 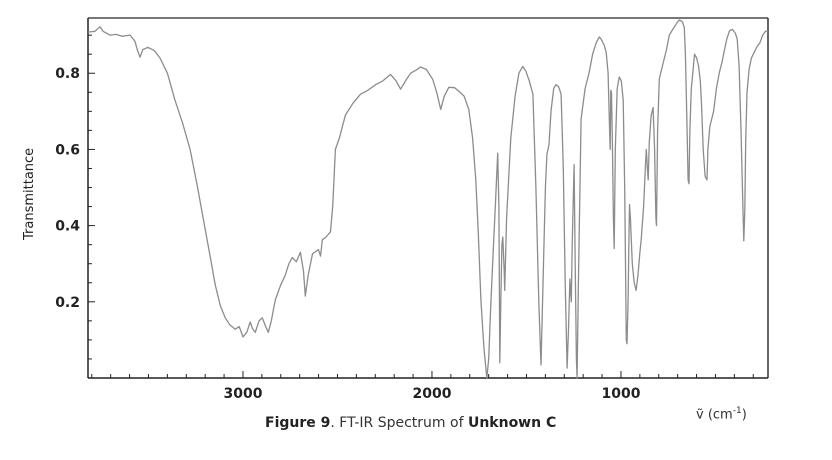 What do you see at coordinates (620, 394) in the screenshot?
I see `x-tick-label: 1000` at bounding box center [620, 394].